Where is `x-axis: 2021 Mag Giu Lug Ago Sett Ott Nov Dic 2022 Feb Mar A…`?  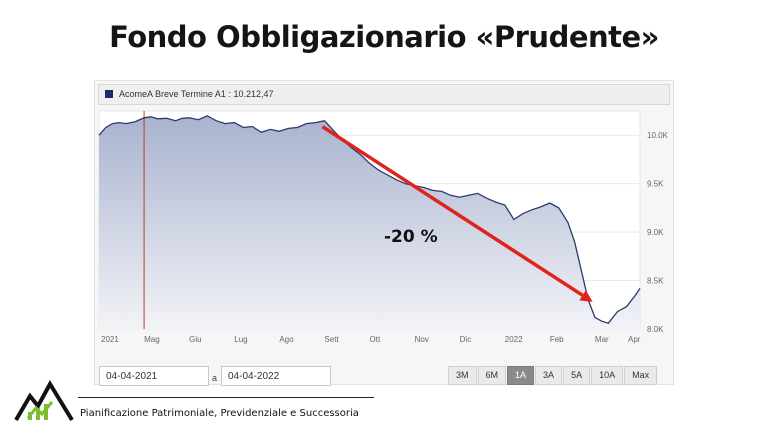
x-axis: 2021 Mag Giu Lug Ago Sett Ott Nov Dic 2022 Feb Mar A… is located at coordinates (371, 339).